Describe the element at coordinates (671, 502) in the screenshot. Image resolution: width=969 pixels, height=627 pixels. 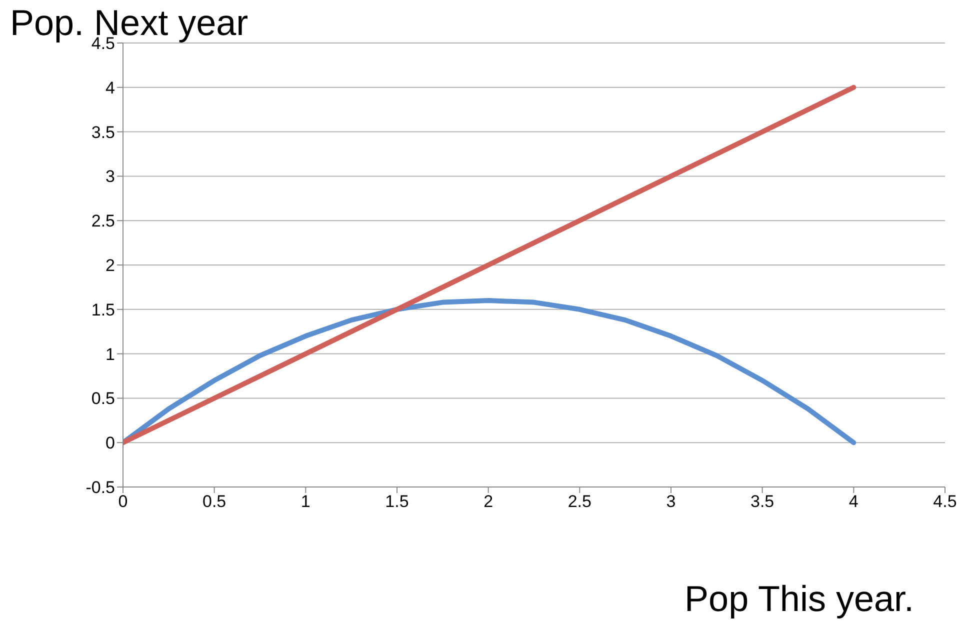
I see `x-tick-label: 3` at that location.